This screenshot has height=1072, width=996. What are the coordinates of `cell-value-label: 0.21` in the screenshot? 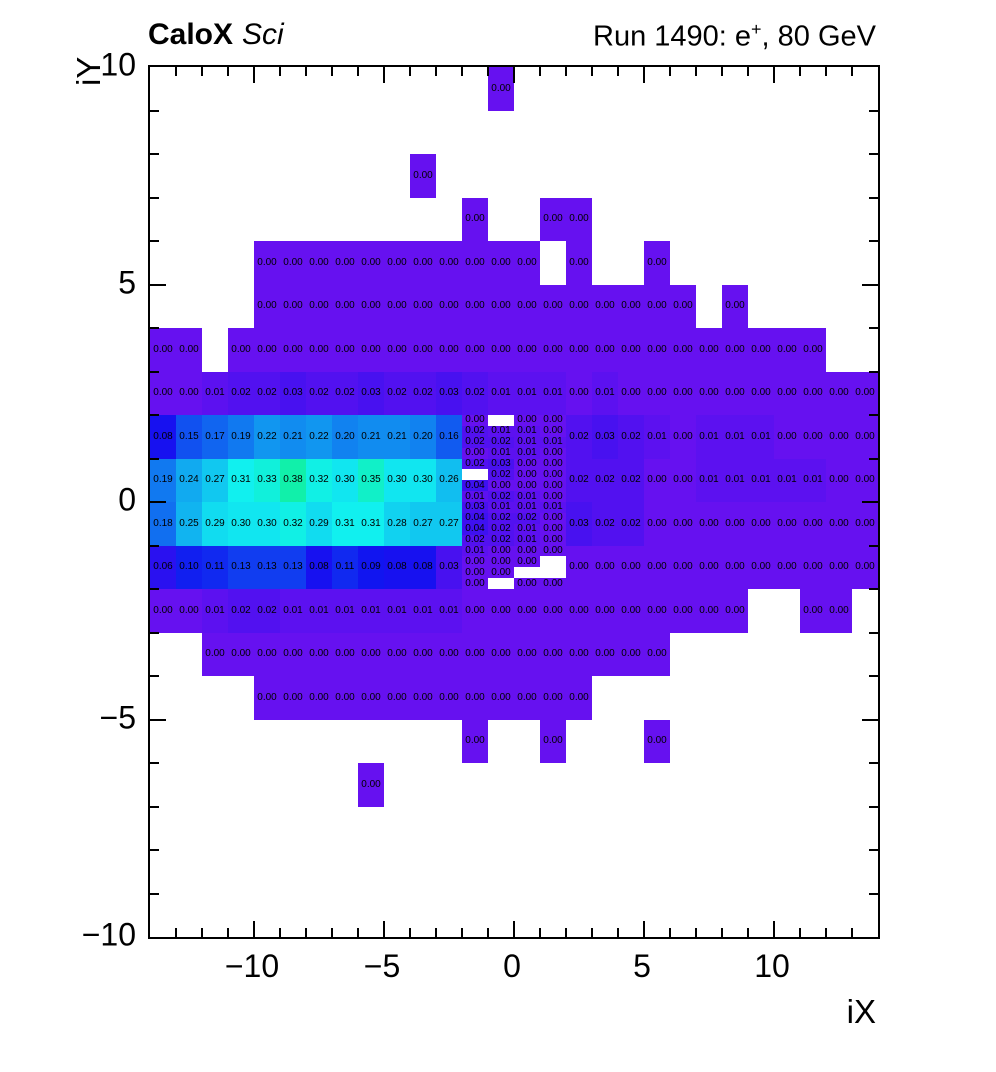 It's located at (371, 436).